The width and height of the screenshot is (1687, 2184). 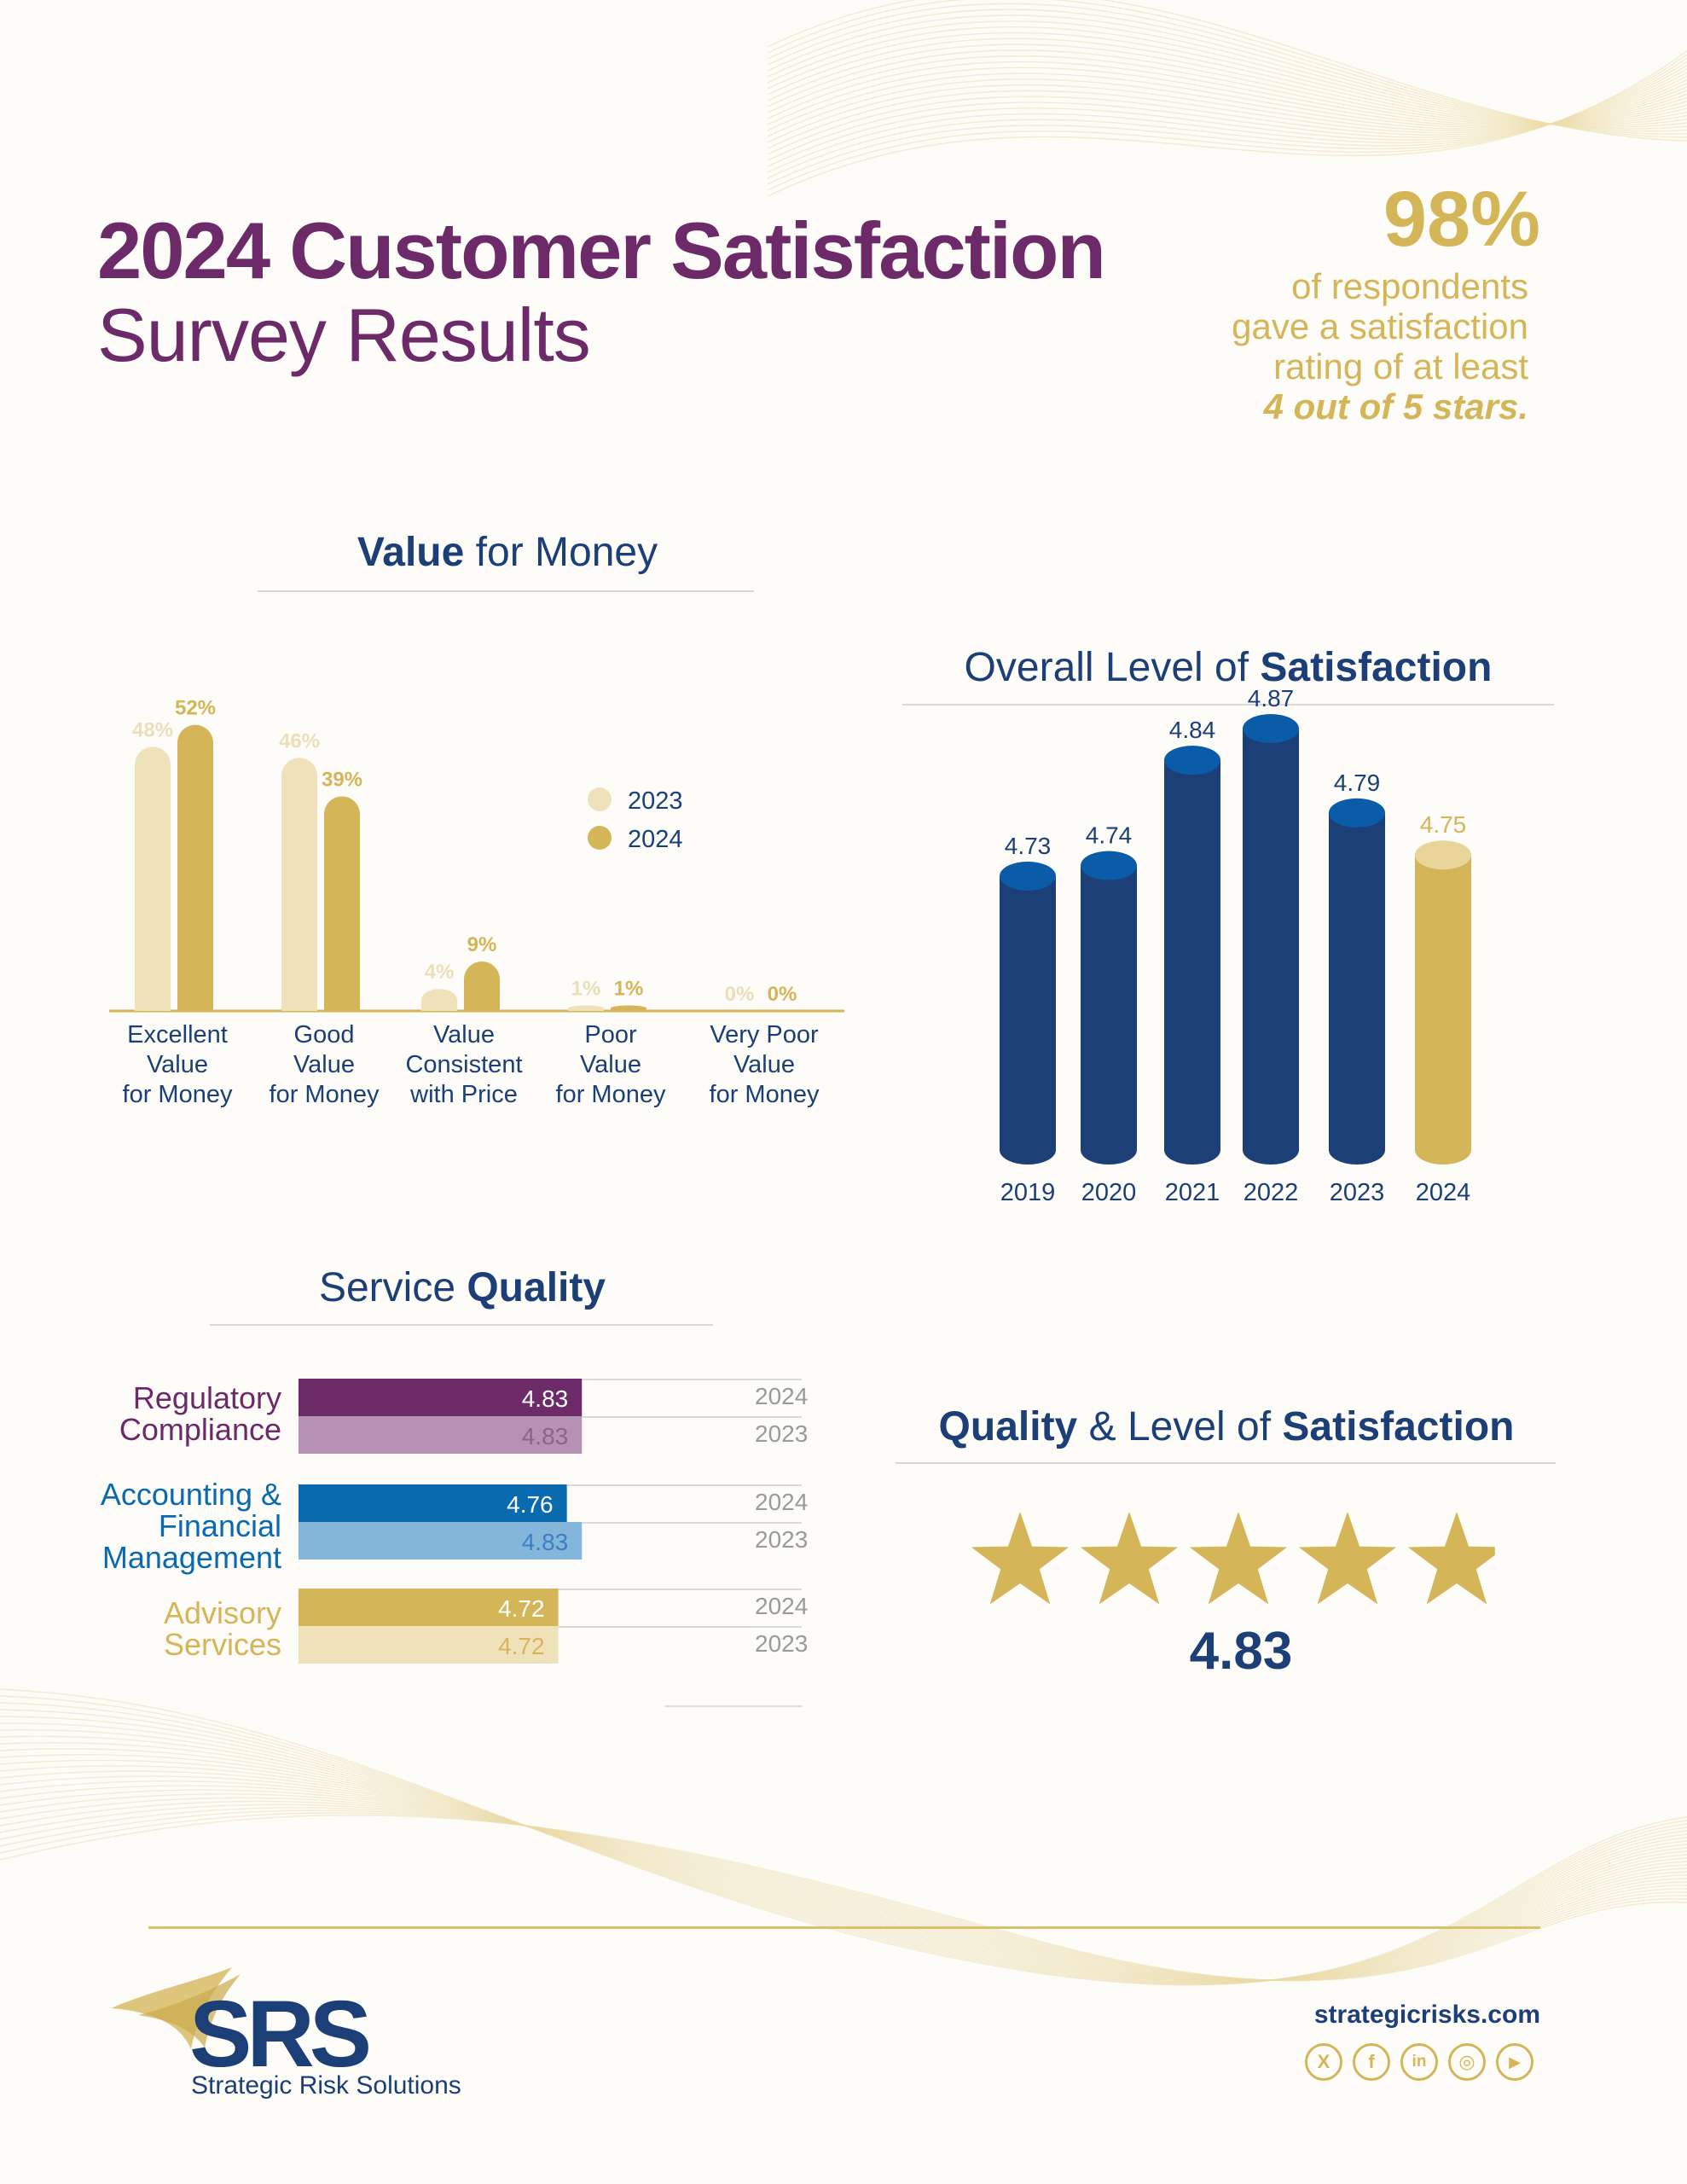 What do you see at coordinates (1271, 1193) in the screenshot?
I see `category-label: 2022` at bounding box center [1271, 1193].